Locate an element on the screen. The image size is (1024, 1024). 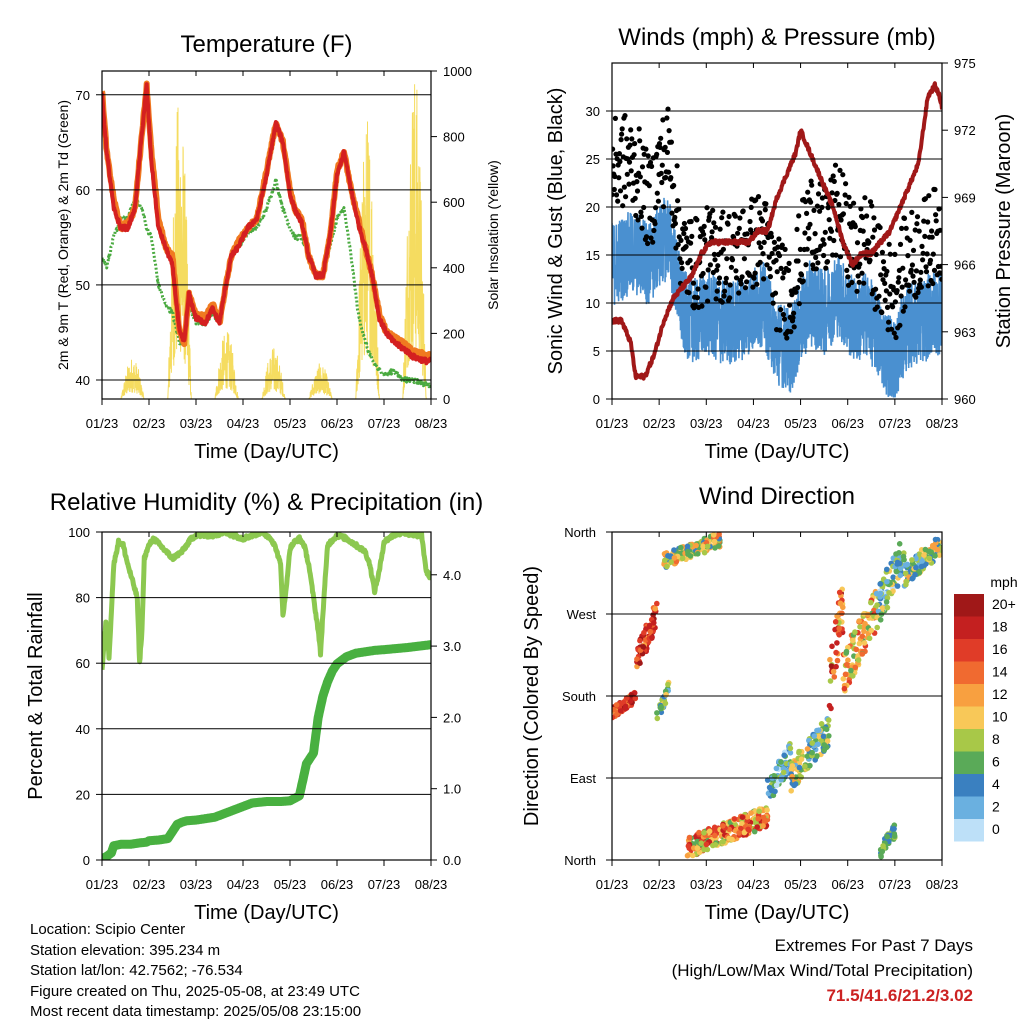
x-tick-label: 02/23 is located at coordinates (149, 423).